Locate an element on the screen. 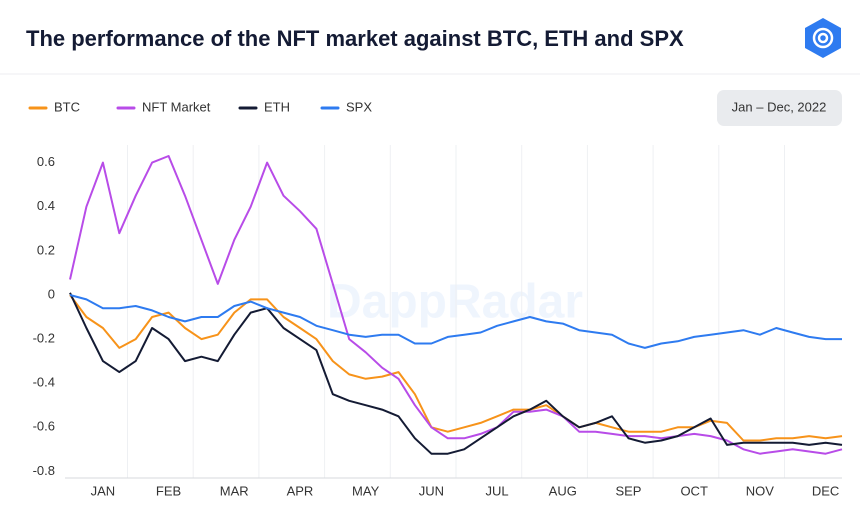  x-tick-label: MAR is located at coordinates (234, 490).